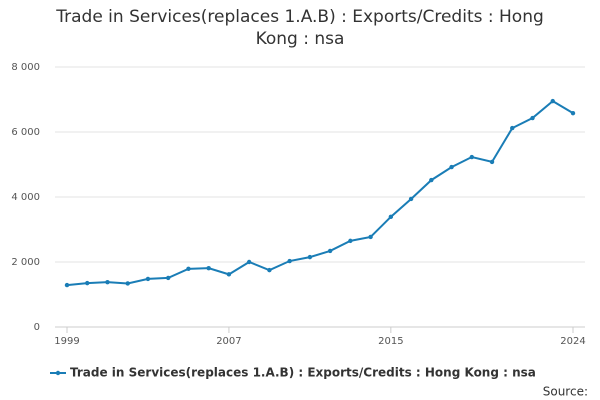  What do you see at coordinates (25, 197) in the screenshot?
I see `y-tick-label: 4 000` at bounding box center [25, 197].